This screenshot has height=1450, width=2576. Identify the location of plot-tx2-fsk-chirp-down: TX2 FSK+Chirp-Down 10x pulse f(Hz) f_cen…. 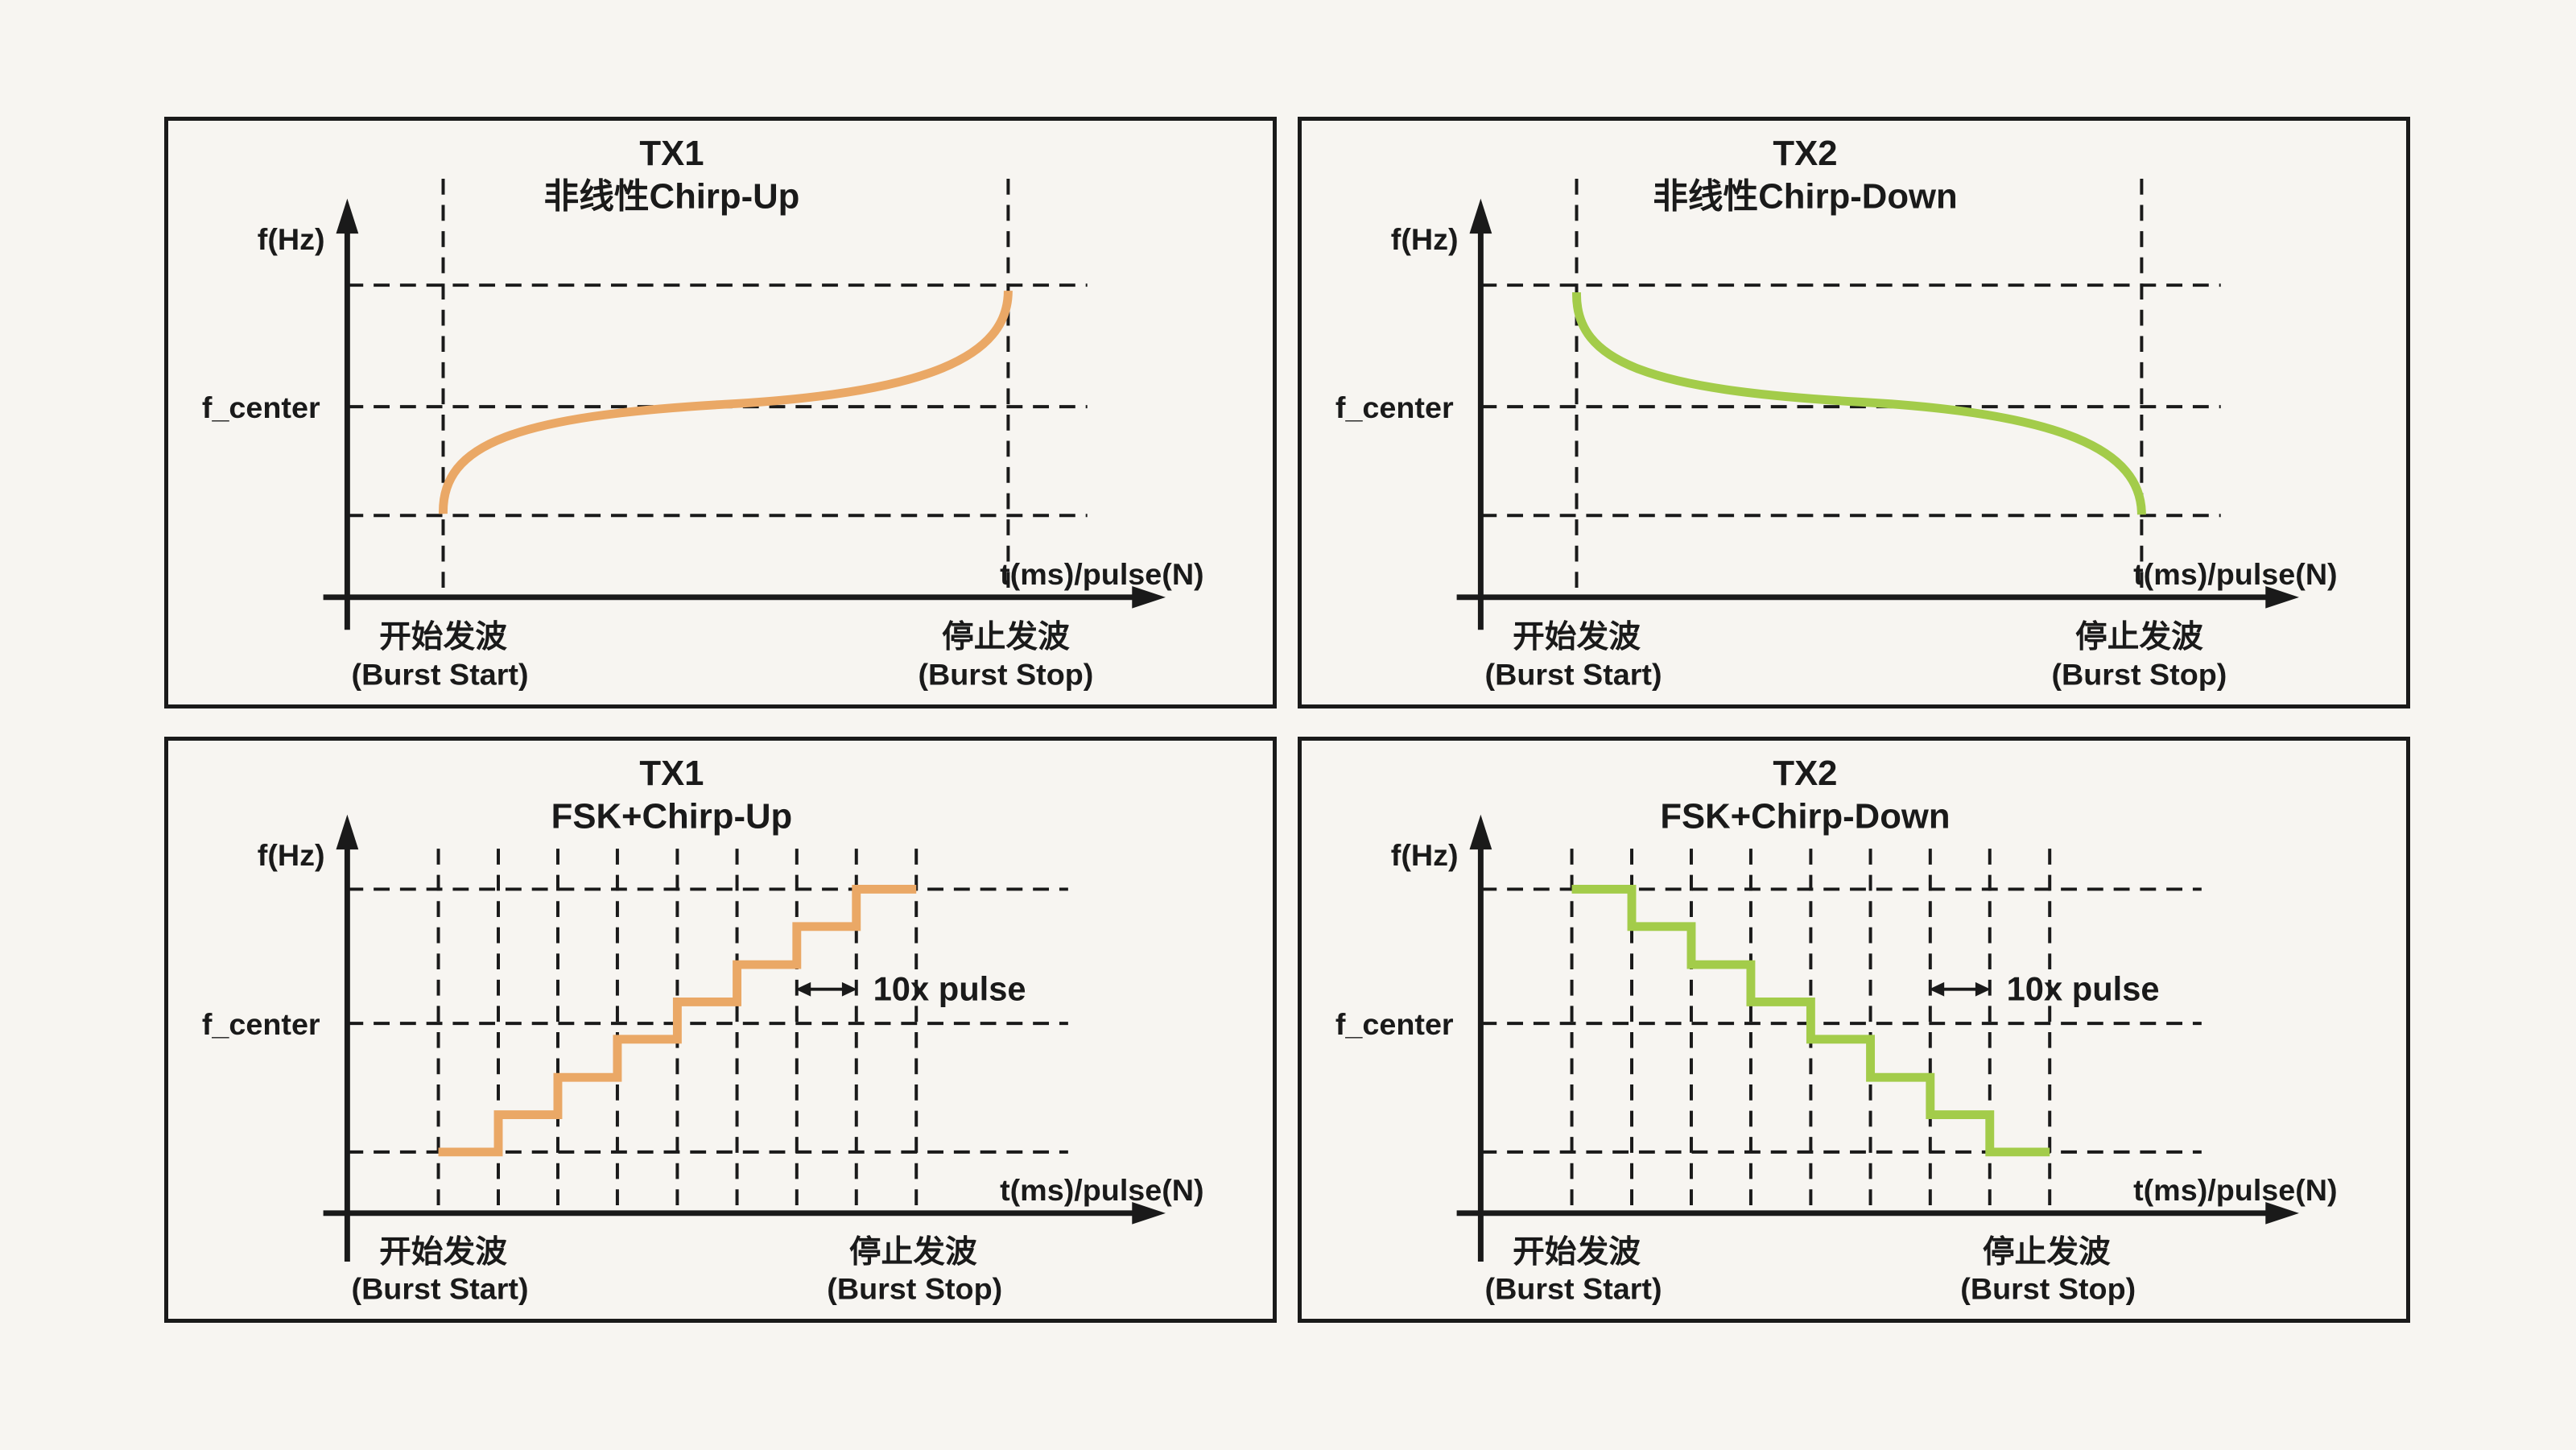
(1836, 1029).